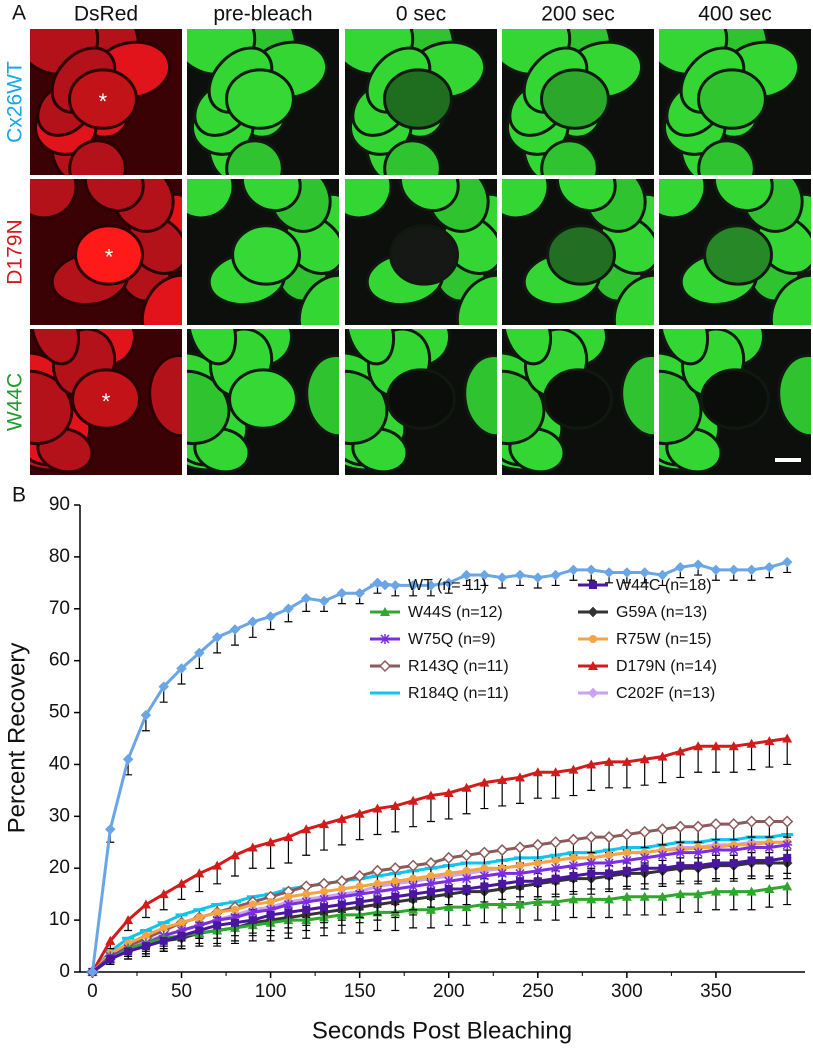 This screenshot has width=813, height=1050. Describe the element at coordinates (452, 639) in the screenshot. I see `legend-label: W75Q (n=9)` at that location.